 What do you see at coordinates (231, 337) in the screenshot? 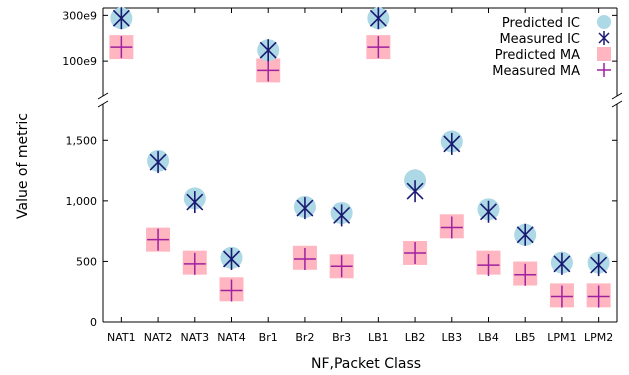
I see `x-tick-label: NAT4` at bounding box center [231, 337].